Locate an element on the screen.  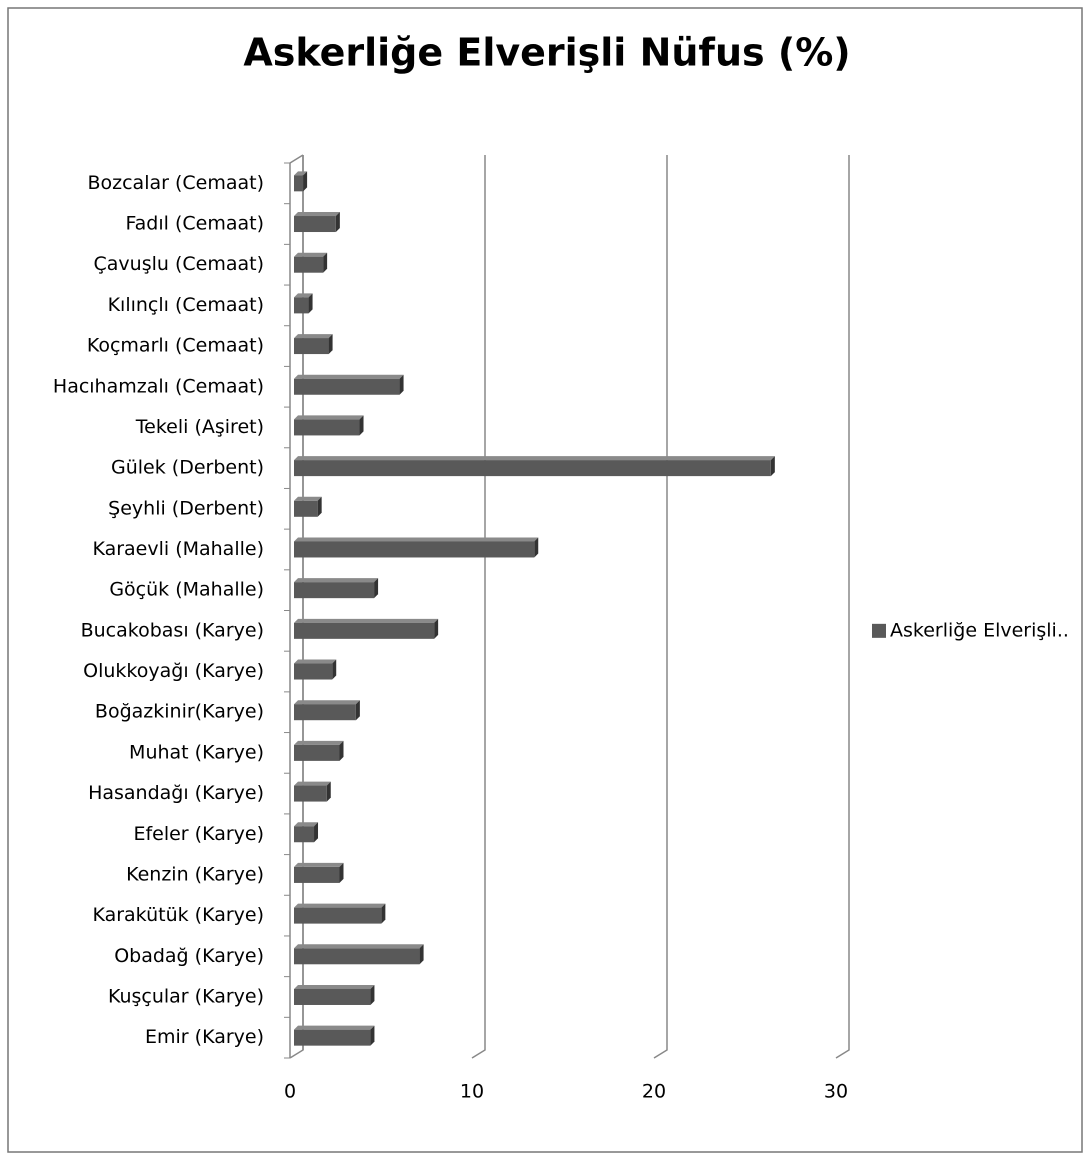
x-tick-label: 30 is located at coordinates (836, 1092).